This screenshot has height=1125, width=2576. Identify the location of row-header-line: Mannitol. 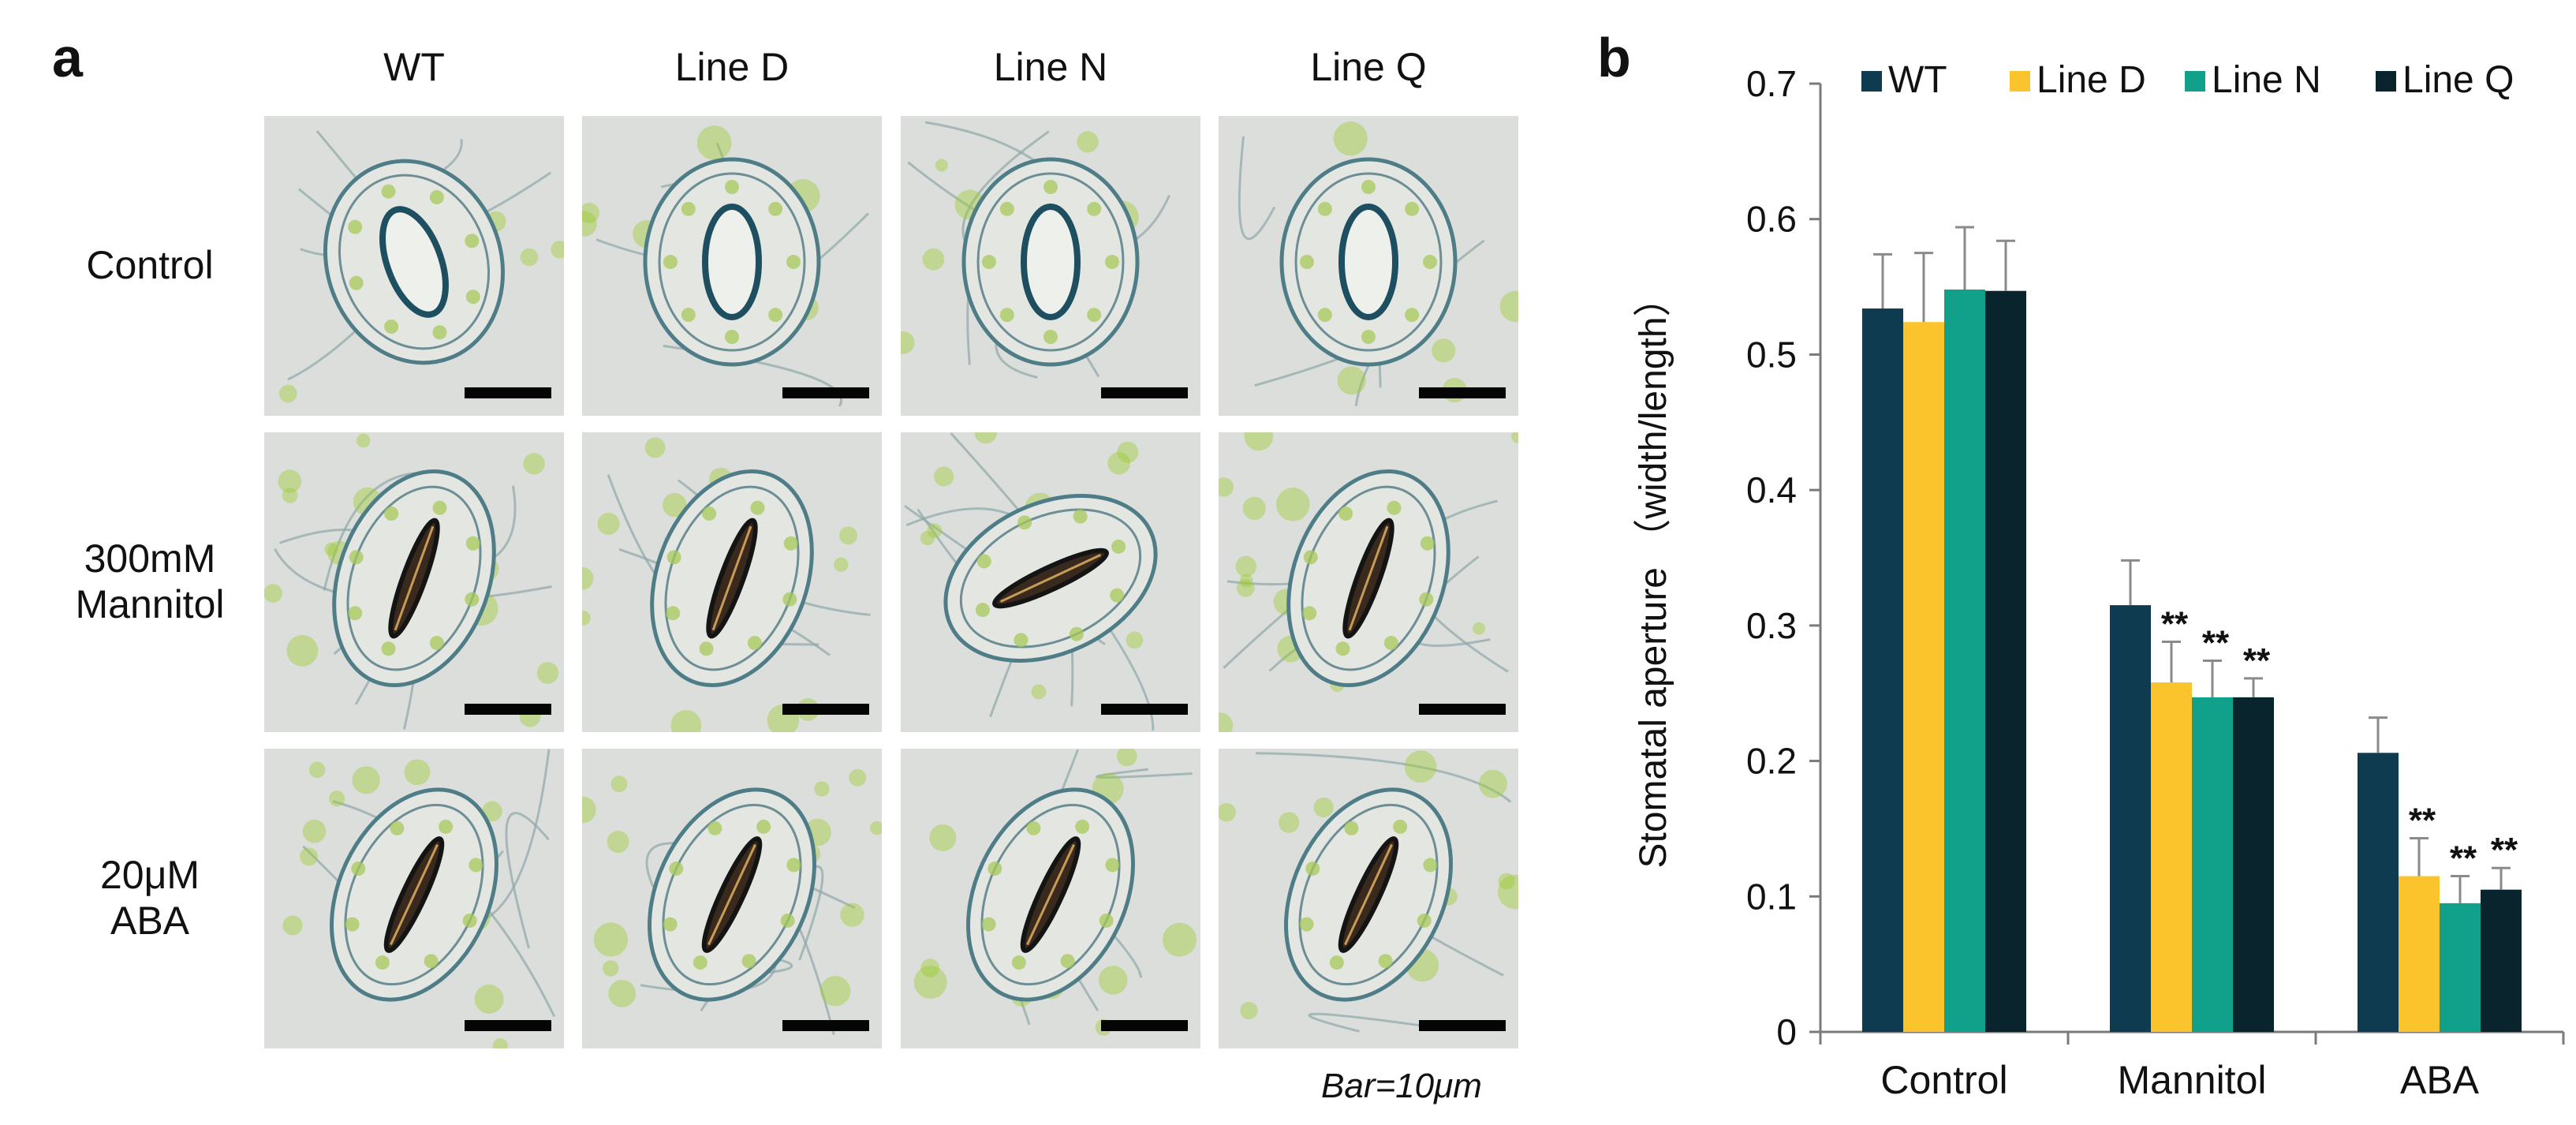
(150, 603).